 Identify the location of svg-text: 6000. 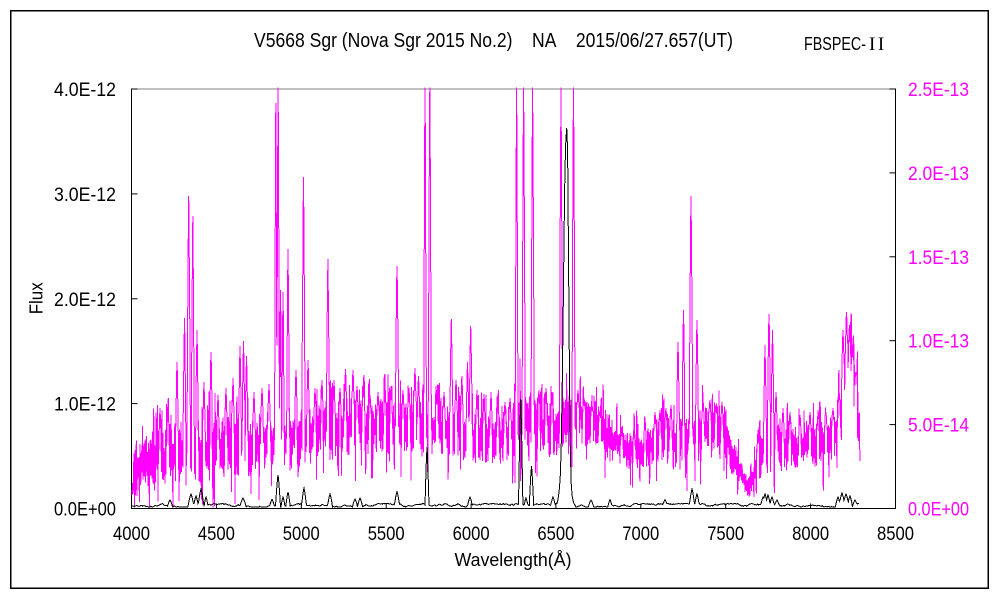
(471, 534).